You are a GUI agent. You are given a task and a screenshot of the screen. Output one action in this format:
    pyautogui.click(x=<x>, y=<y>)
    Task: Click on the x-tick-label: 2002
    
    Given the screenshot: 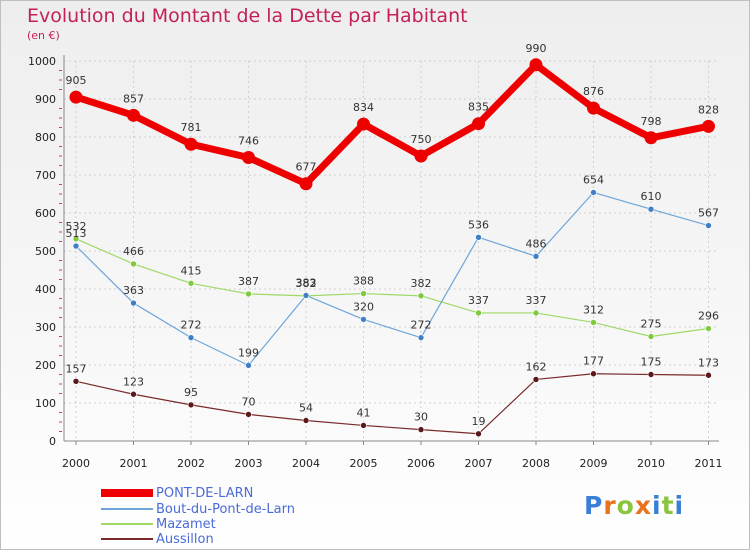 What is the action you would take?
    pyautogui.click(x=191, y=463)
    